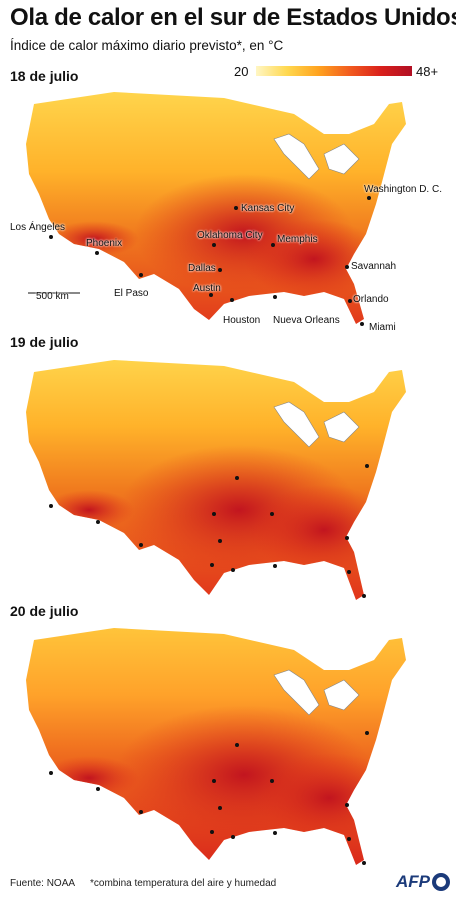  I want to click on city-label-new-orleans: Nueva Orleans, so click(306, 320).